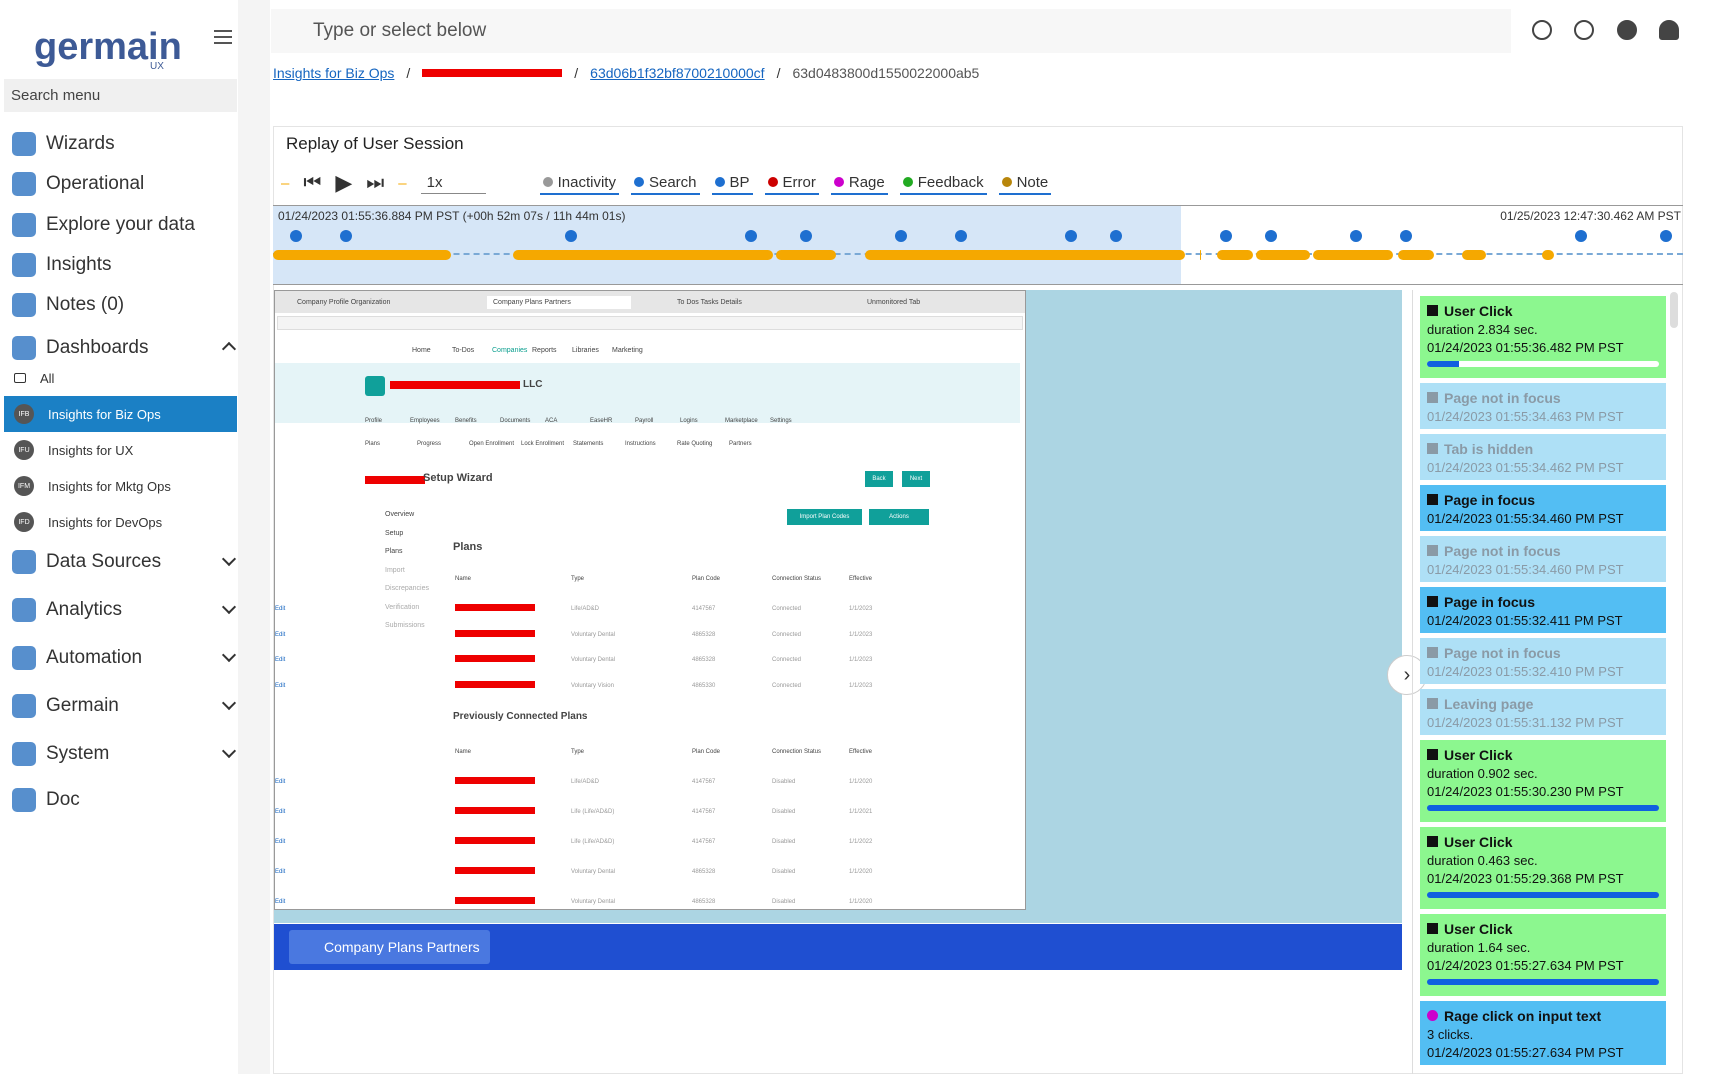 Image resolution: width=1714 pixels, height=1074 pixels. Describe the element at coordinates (280, 660) in the screenshot. I see `frame-text: Edit` at that location.